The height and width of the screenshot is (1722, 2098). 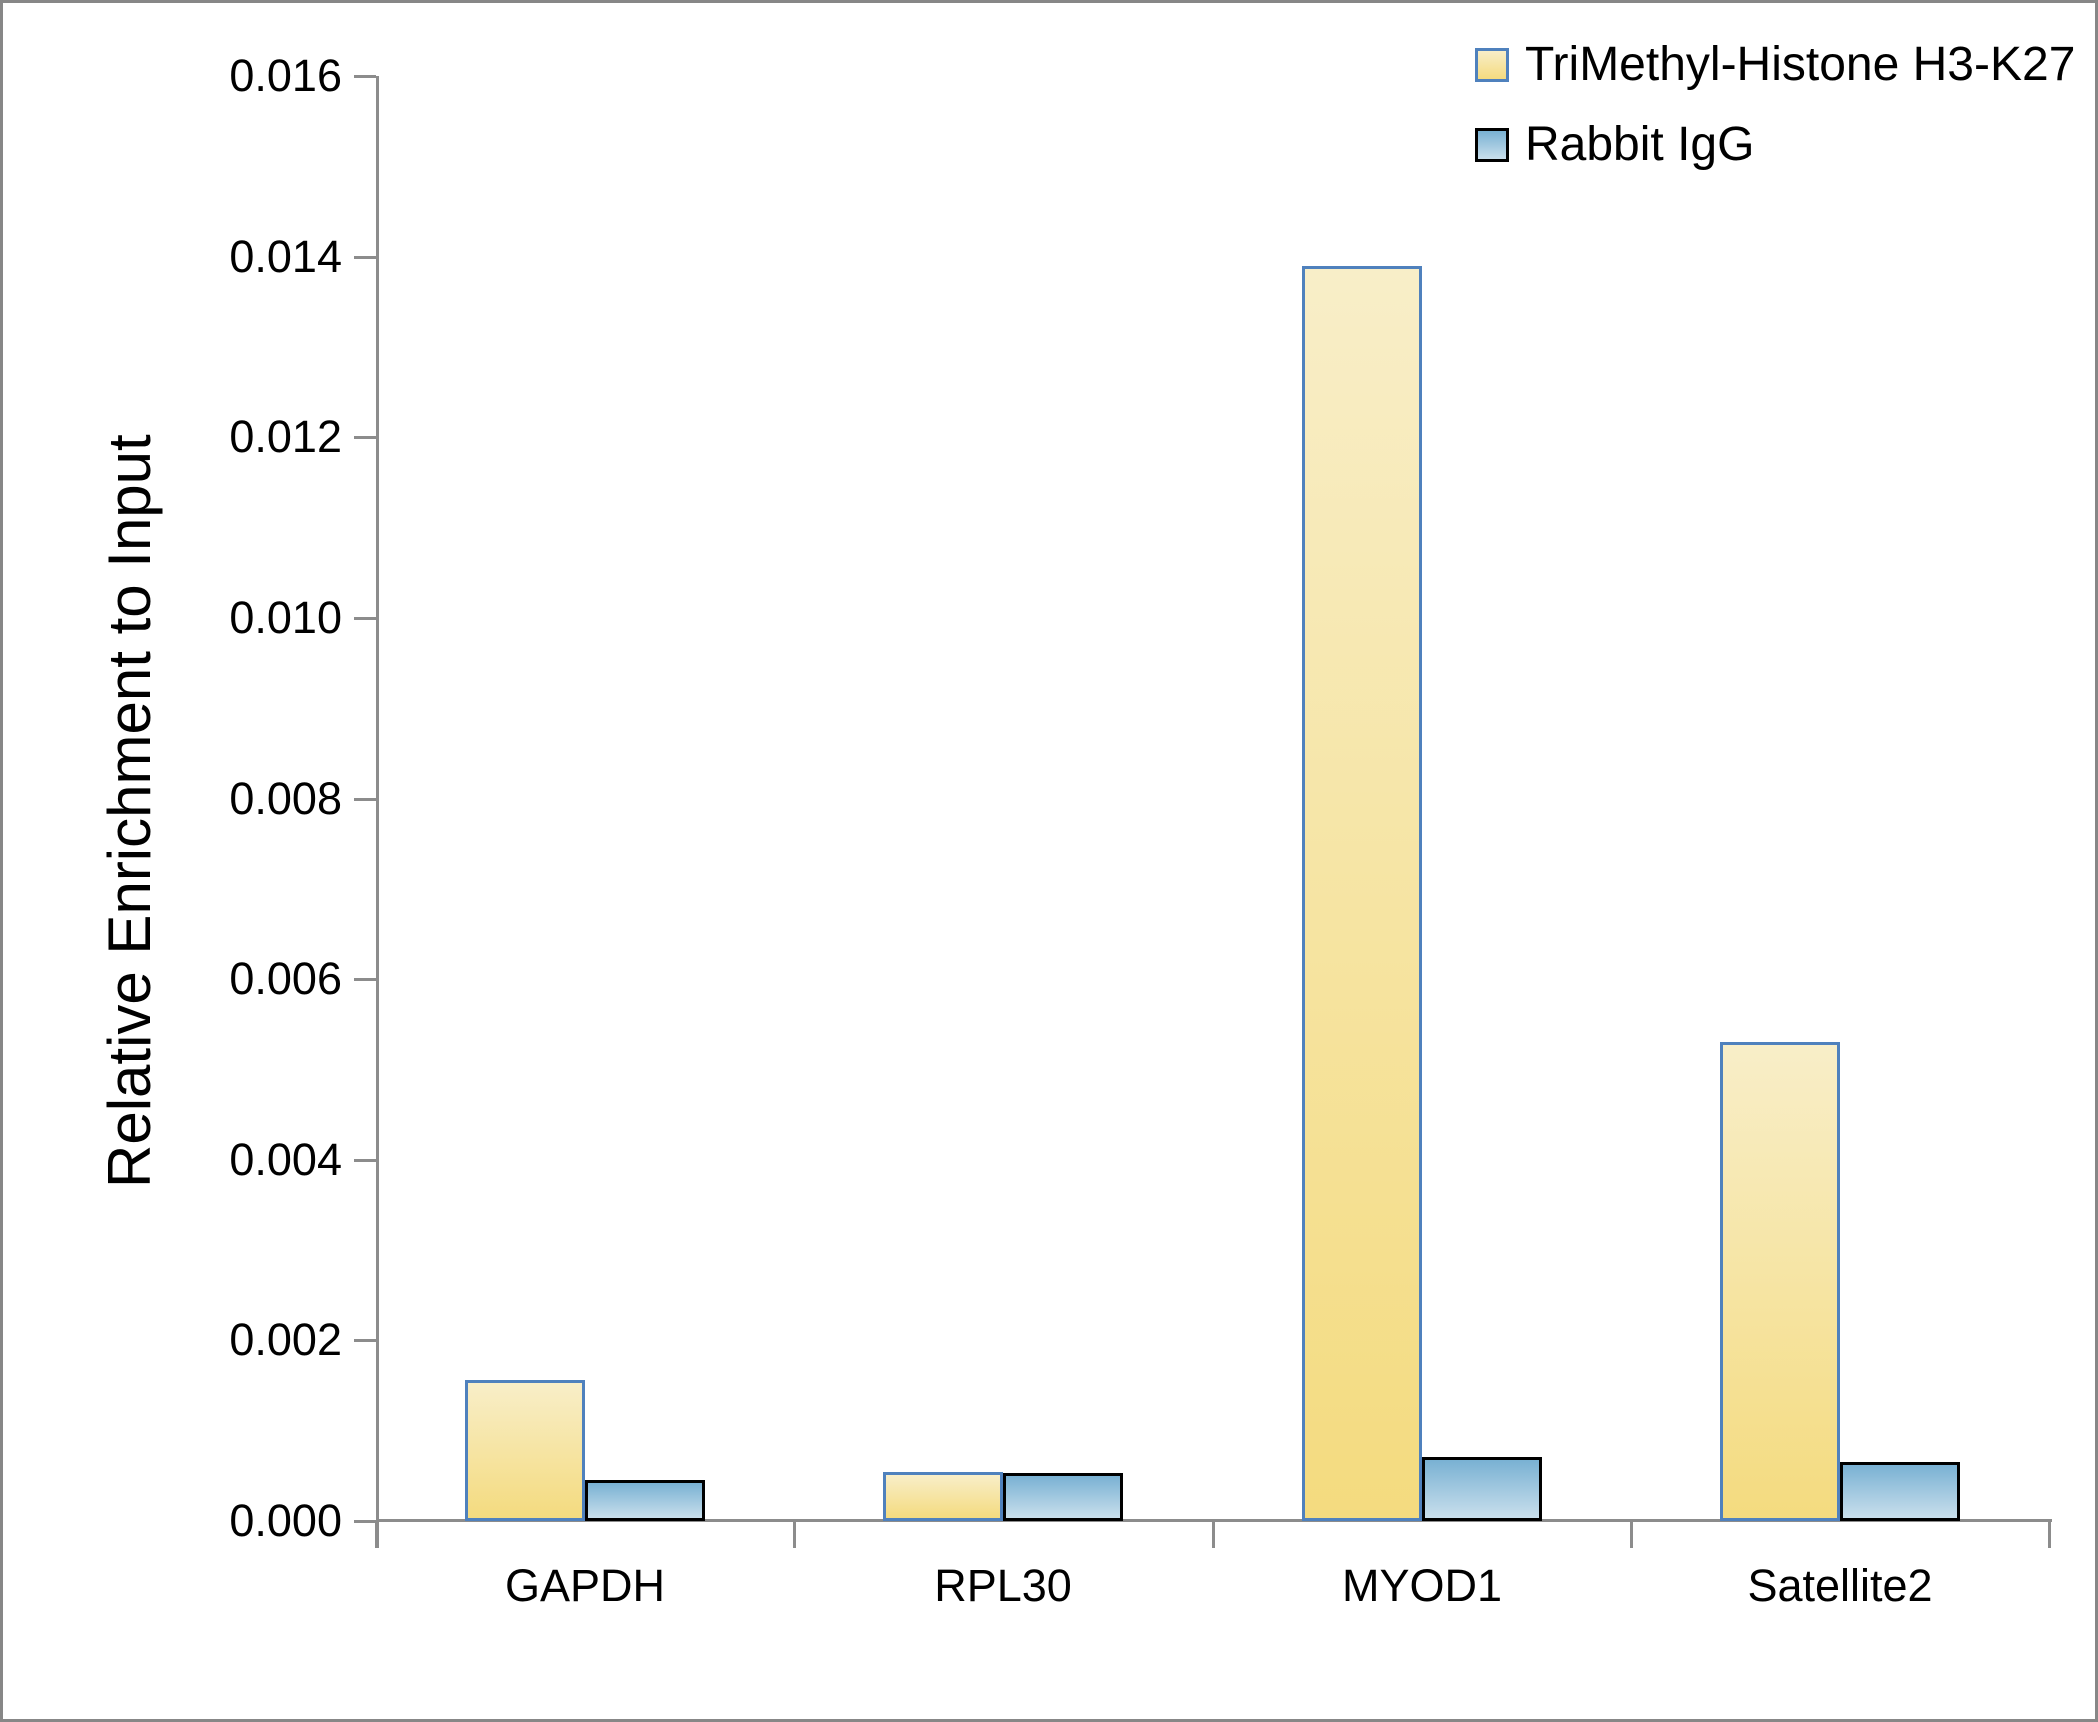 I want to click on x-category-label-rpl30: RPL30, so click(x=1003, y=1585).